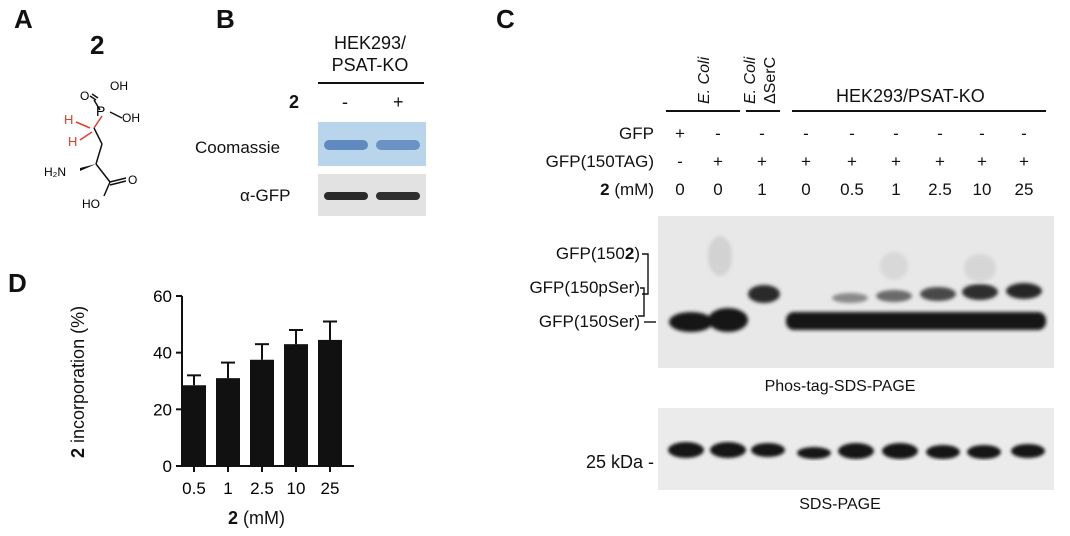  Describe the element at coordinates (78, 452) in the screenshot. I see `chart-ylabel-bold: 2` at that location.